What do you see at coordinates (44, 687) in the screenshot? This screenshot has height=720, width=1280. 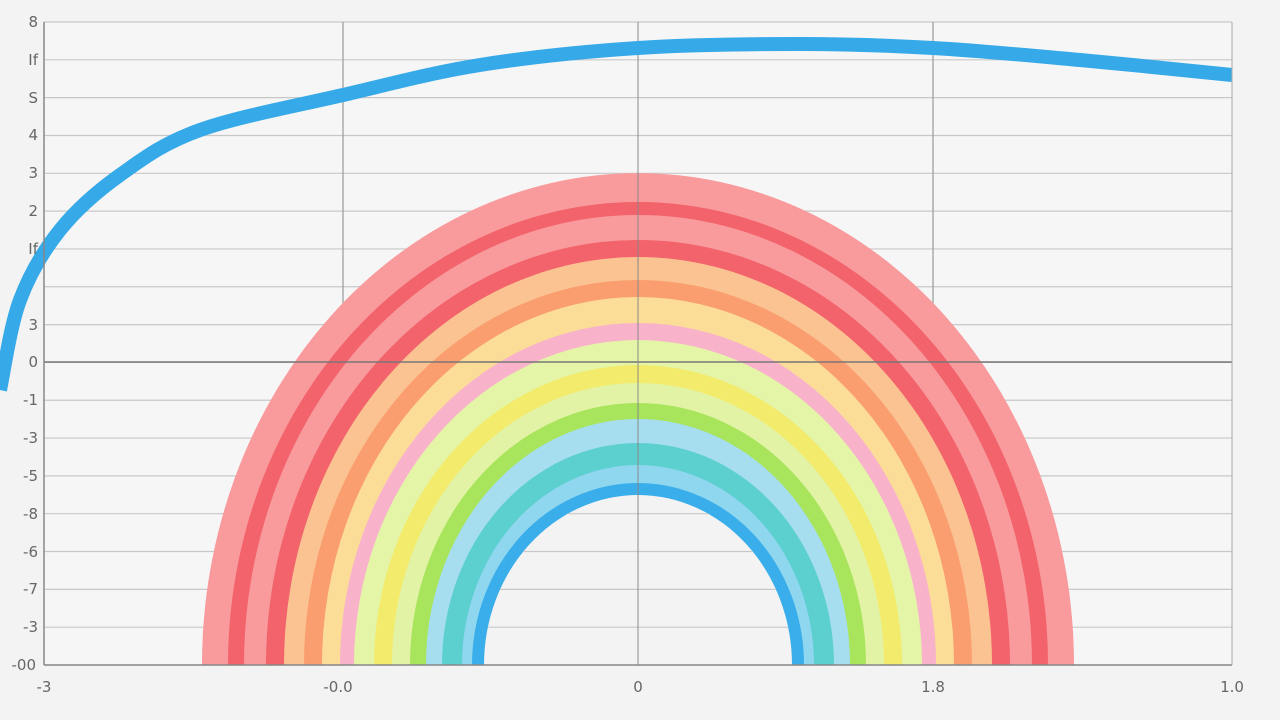 I see `x-tick-label: -3` at bounding box center [44, 687].